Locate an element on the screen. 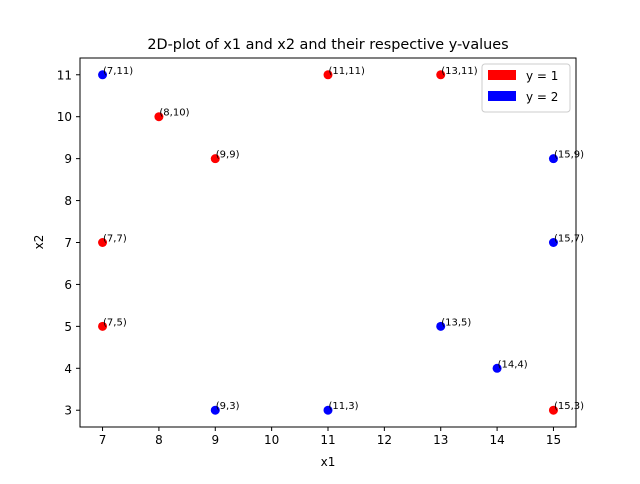 Image resolution: width=640 pixels, height=484 pixels. y-tick-label: 10 is located at coordinates (64, 117).